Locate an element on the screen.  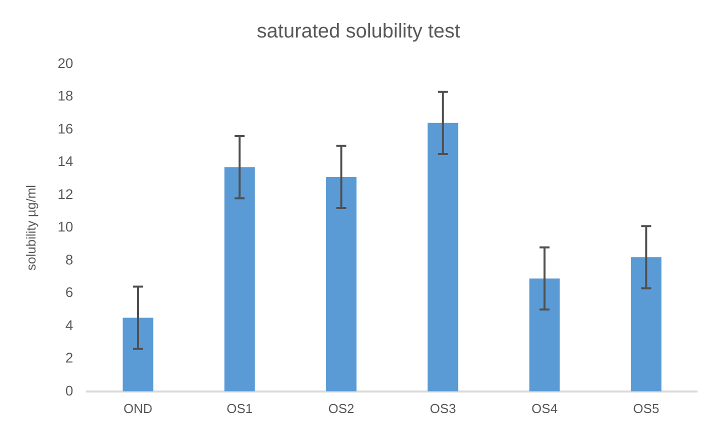
y-tick-label: 20 is located at coordinates (66, 62).